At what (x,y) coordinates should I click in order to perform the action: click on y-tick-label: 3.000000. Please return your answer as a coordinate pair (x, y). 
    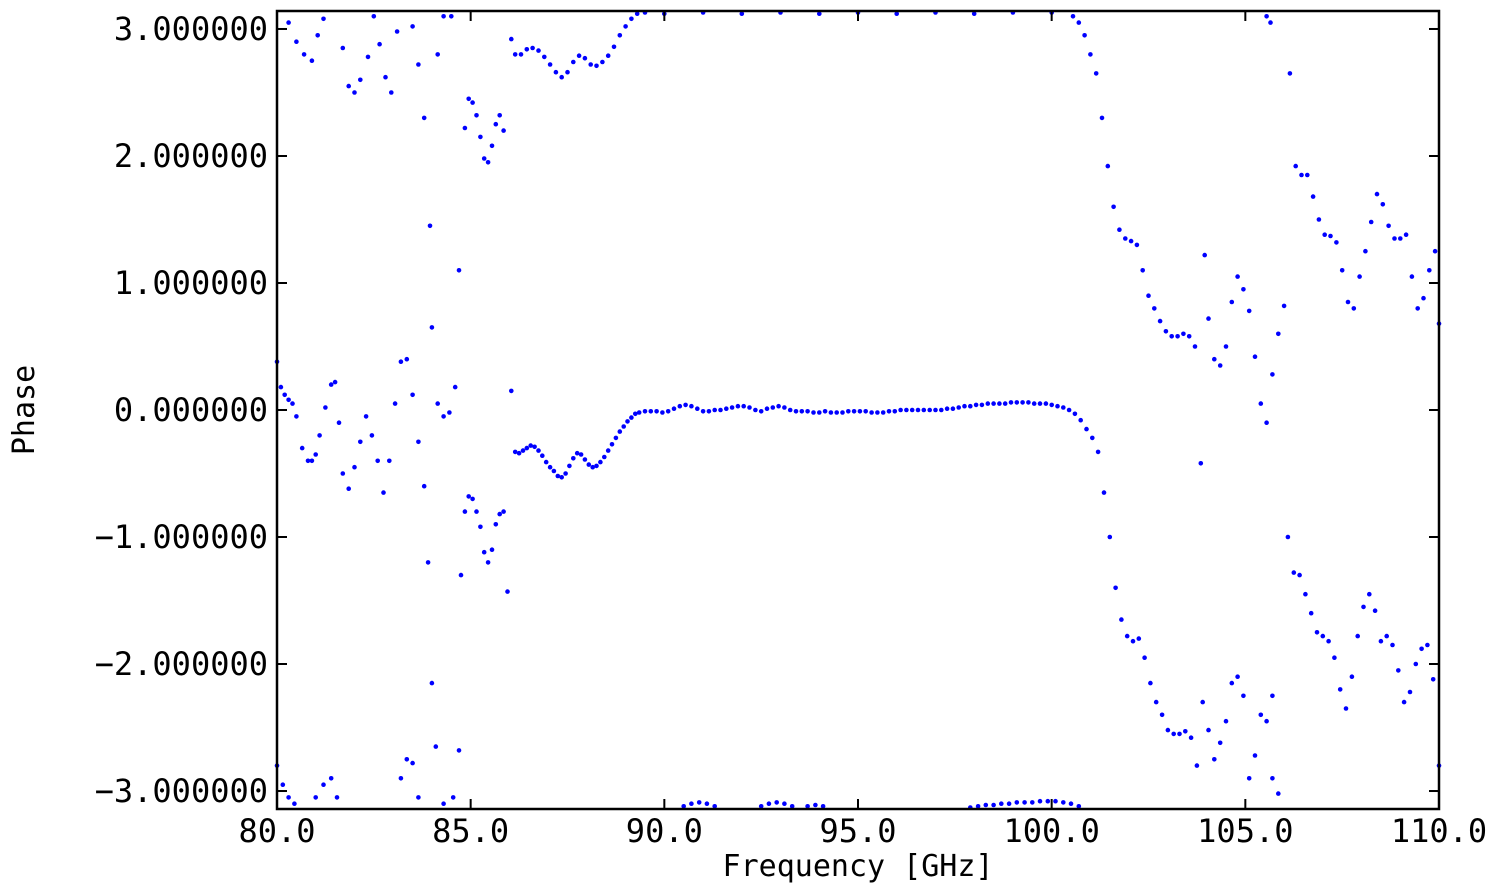
    Looking at the image, I should click on (191, 29).